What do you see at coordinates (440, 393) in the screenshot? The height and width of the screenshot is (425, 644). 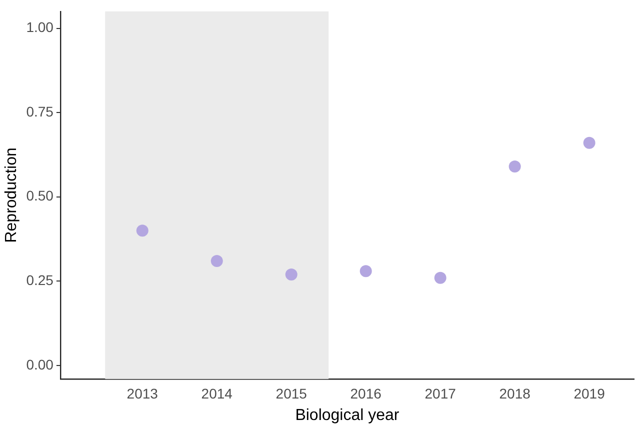 I see `x-tick-label: 2017` at bounding box center [440, 393].